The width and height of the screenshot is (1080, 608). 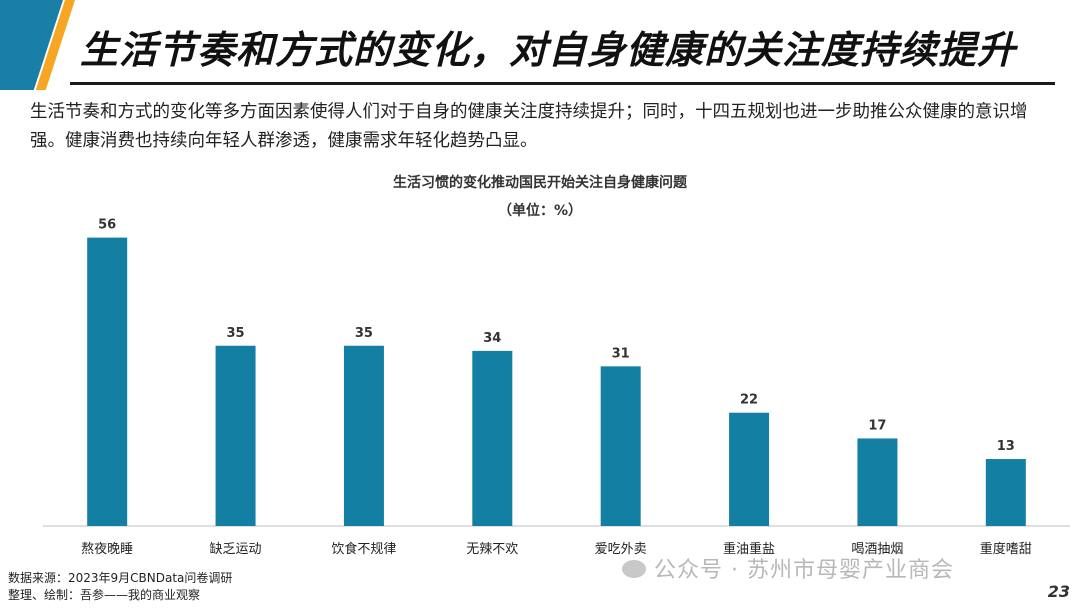 What do you see at coordinates (236, 549) in the screenshot?
I see `category-label-1: 缺乏运动` at bounding box center [236, 549].